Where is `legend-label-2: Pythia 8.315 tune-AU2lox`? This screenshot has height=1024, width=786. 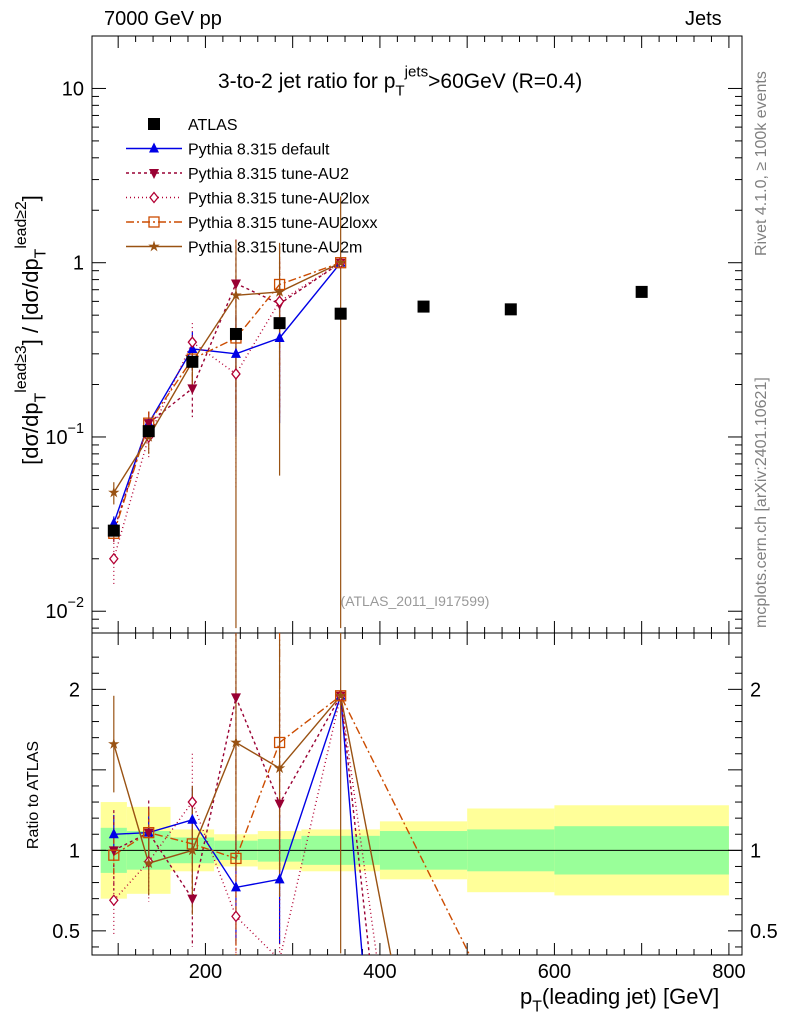
legend-label-2: Pythia 8.315 tune-AU2lox is located at coordinates (278, 199).